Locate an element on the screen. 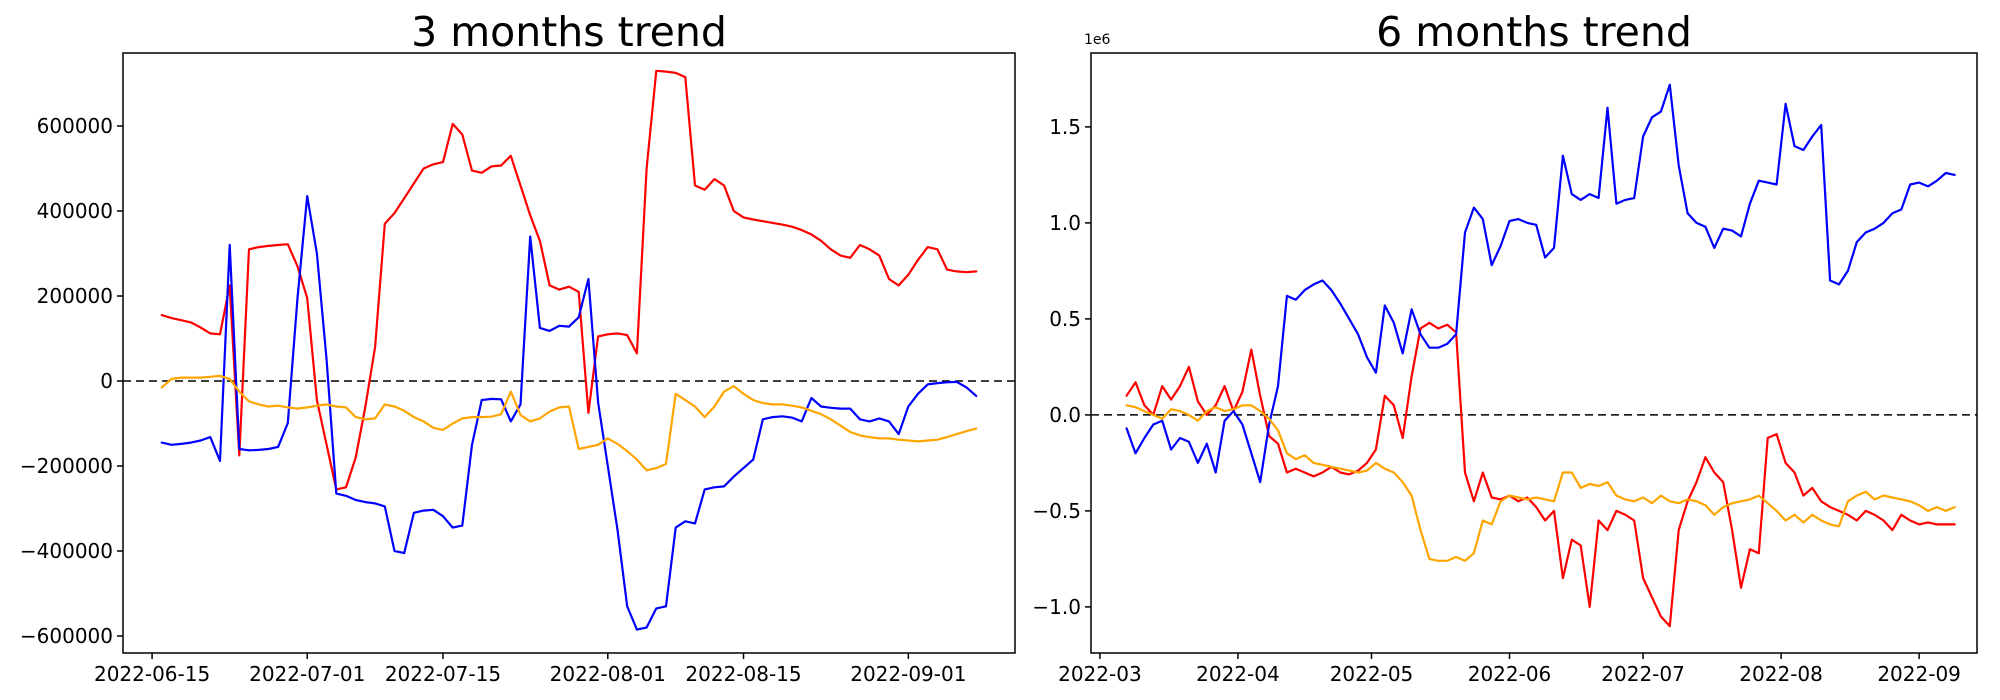  y-tick-label: 0.5 is located at coordinates (1065, 319).